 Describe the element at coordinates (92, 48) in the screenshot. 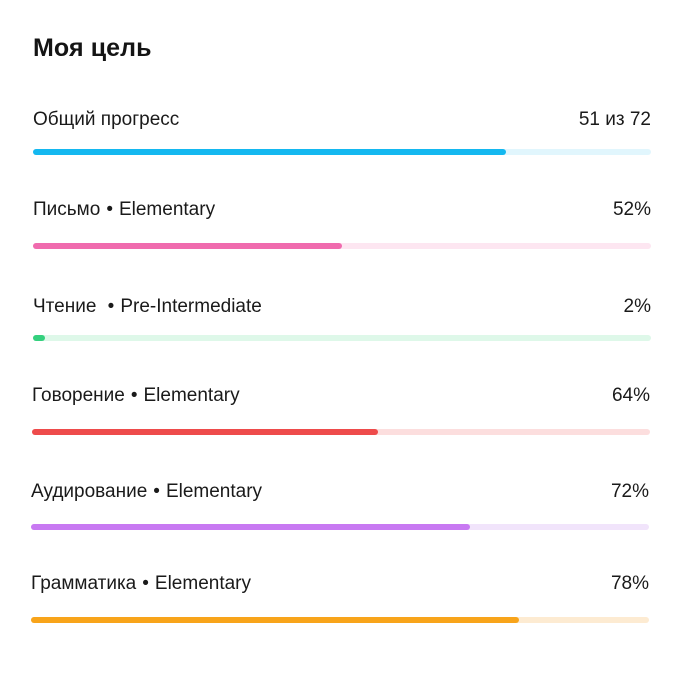

I see `page-title: Моя цель` at that location.